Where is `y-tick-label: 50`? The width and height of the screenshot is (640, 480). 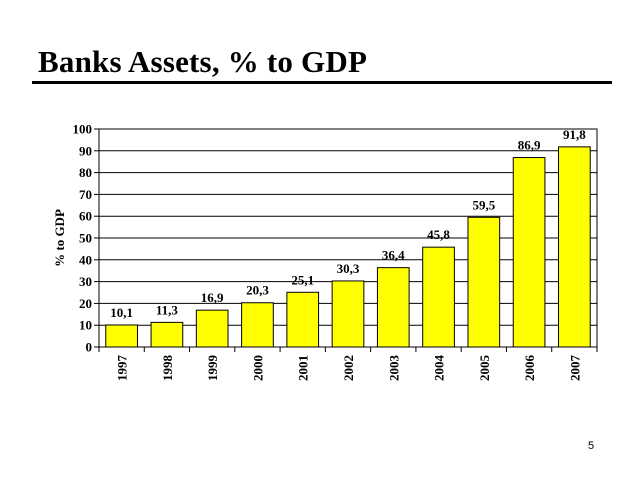 y-tick-label: 50 is located at coordinates (85, 238).